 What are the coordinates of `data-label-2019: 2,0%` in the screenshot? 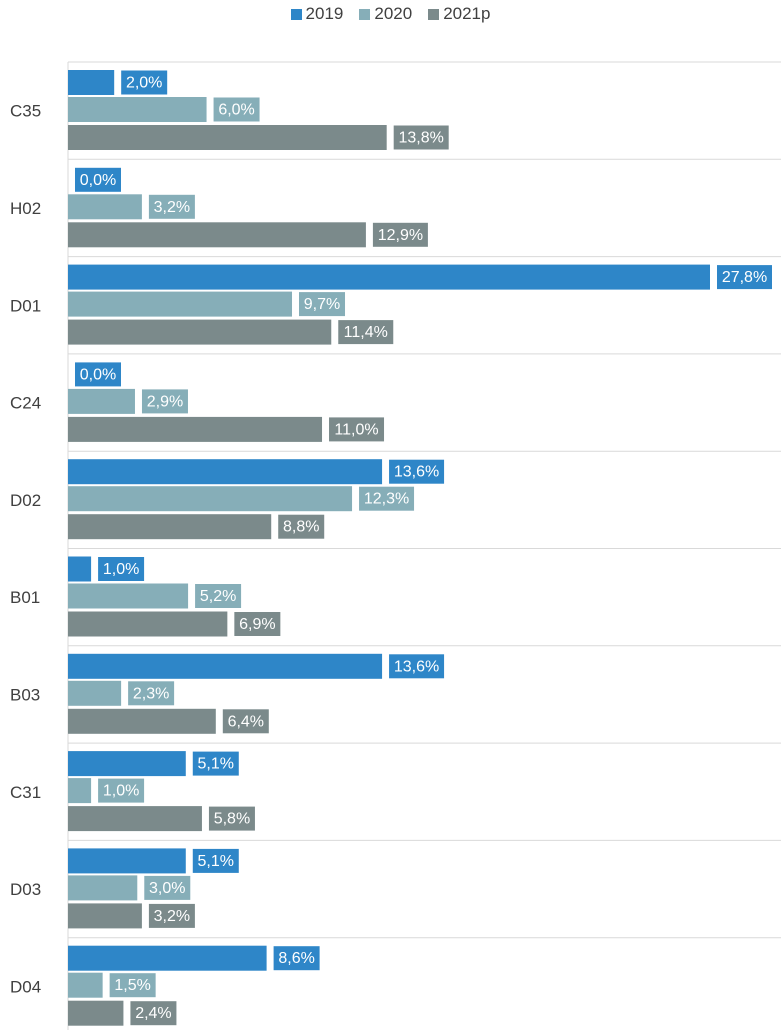 It's located at (144, 83).